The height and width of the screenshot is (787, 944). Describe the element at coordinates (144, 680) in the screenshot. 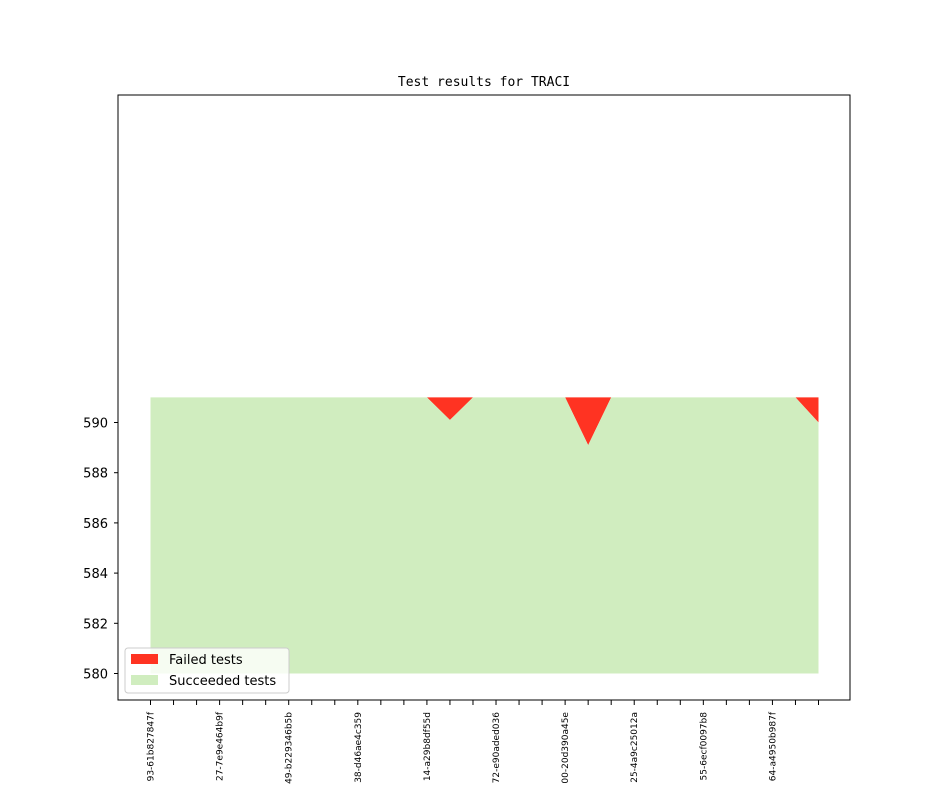

I see `legend-swatch-succeeded` at that location.